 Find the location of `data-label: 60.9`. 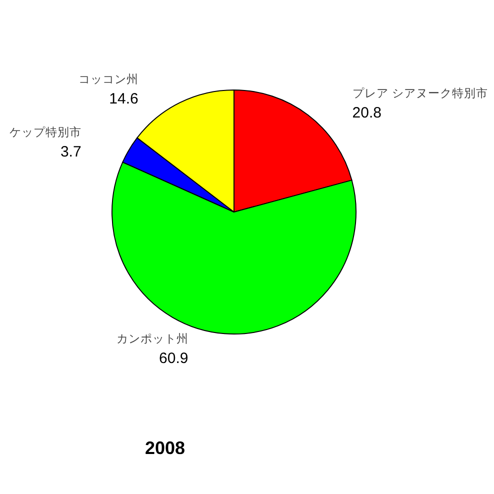

data-label: 60.9 is located at coordinates (173, 359).